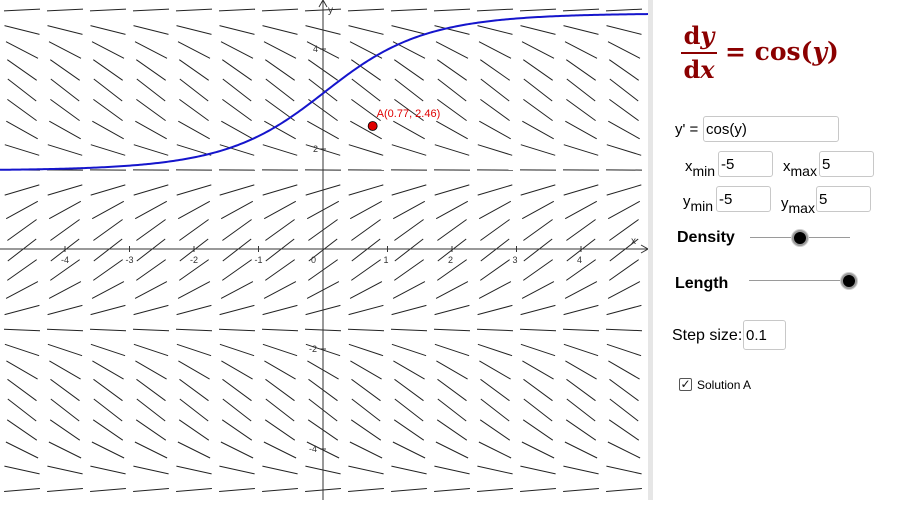 The width and height of the screenshot is (900, 505). What do you see at coordinates (799, 280) in the screenshot?
I see `length-slider-track` at bounding box center [799, 280].